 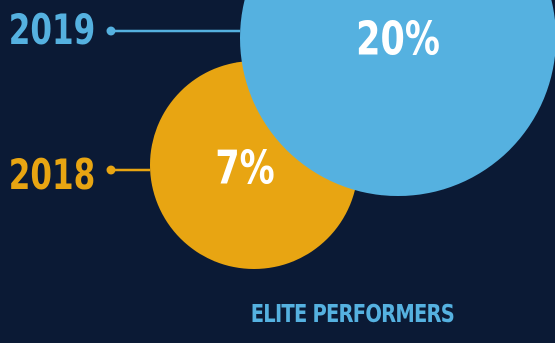 I want to click on value-label-2018: 7%, so click(x=244, y=168).